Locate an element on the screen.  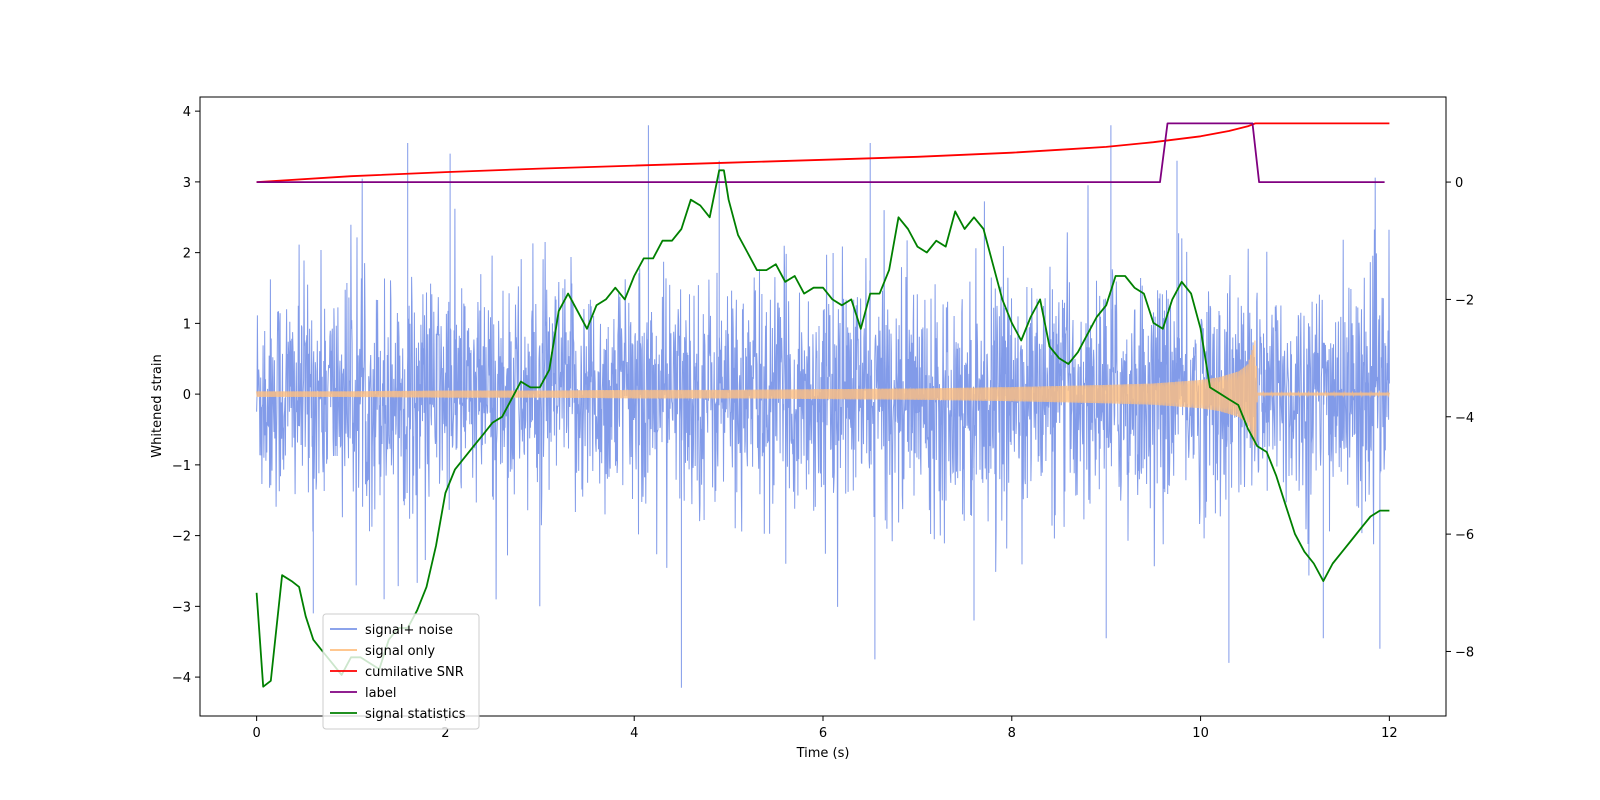
x-tick-label: 4 is located at coordinates (634, 733).